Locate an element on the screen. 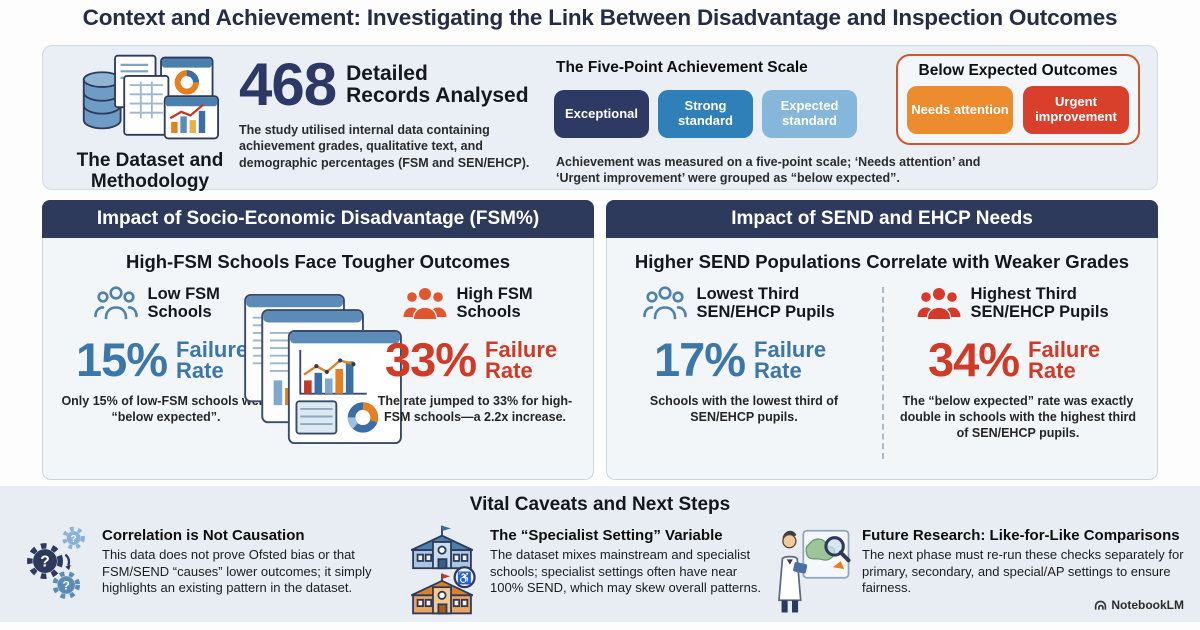 This screenshot has height=630, width=1200. lowest-send-value-row: 17% Failure Rate is located at coordinates (744, 360).